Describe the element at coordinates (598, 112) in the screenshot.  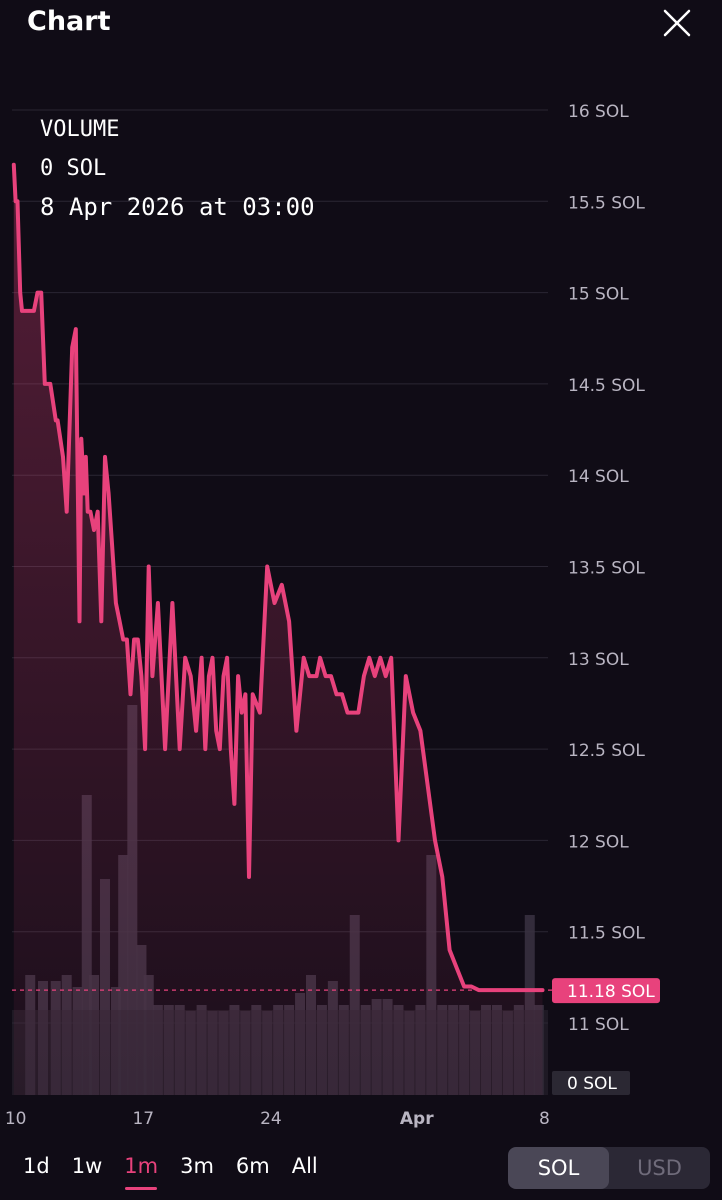
I see `y-tick-label: 16 SOL` at that location.